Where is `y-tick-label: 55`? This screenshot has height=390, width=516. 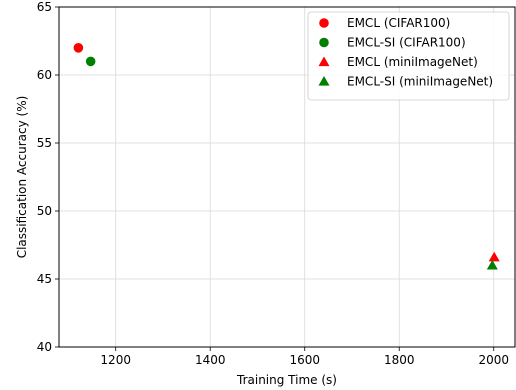
y-tick-label: 55 is located at coordinates (44, 143).